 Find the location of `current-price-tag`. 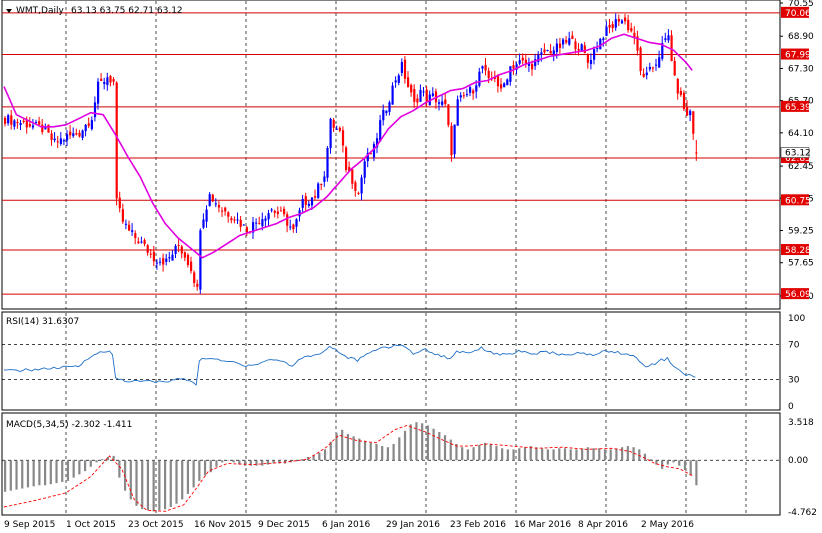

current-price-tag is located at coordinates (795, 152).